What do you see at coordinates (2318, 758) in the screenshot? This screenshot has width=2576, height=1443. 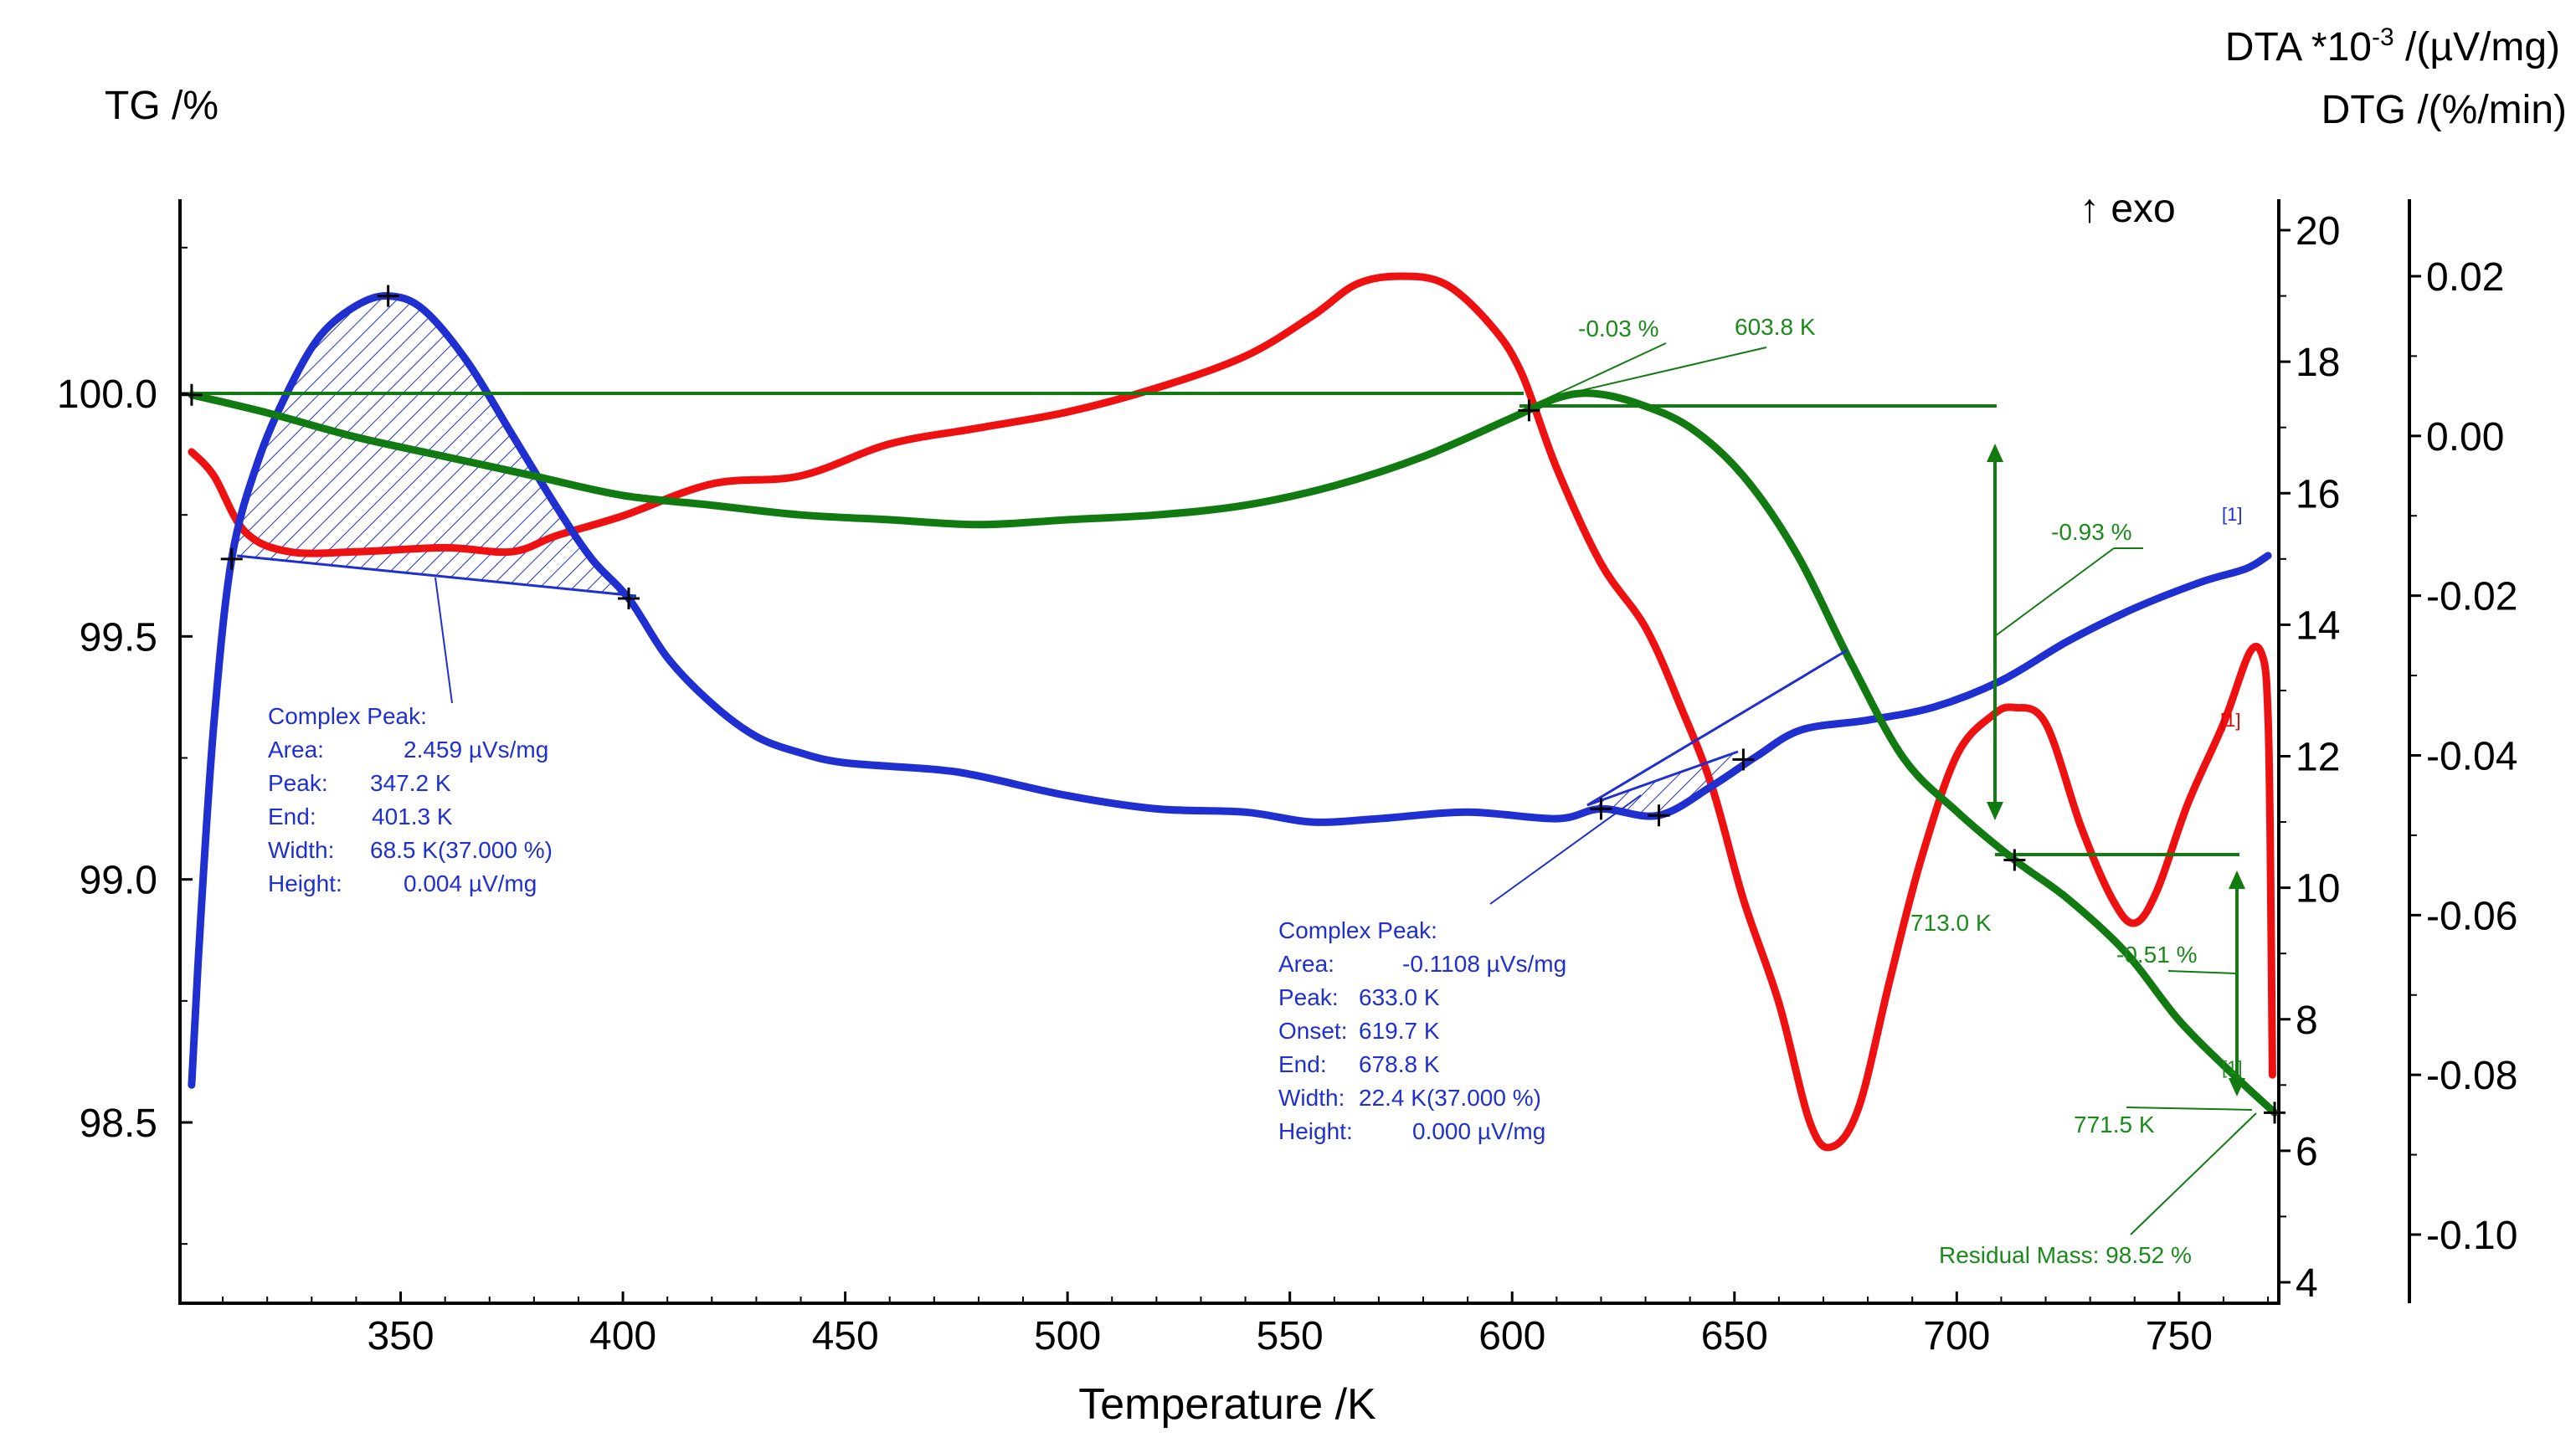 I see `dta-tick-label: 12` at bounding box center [2318, 758].